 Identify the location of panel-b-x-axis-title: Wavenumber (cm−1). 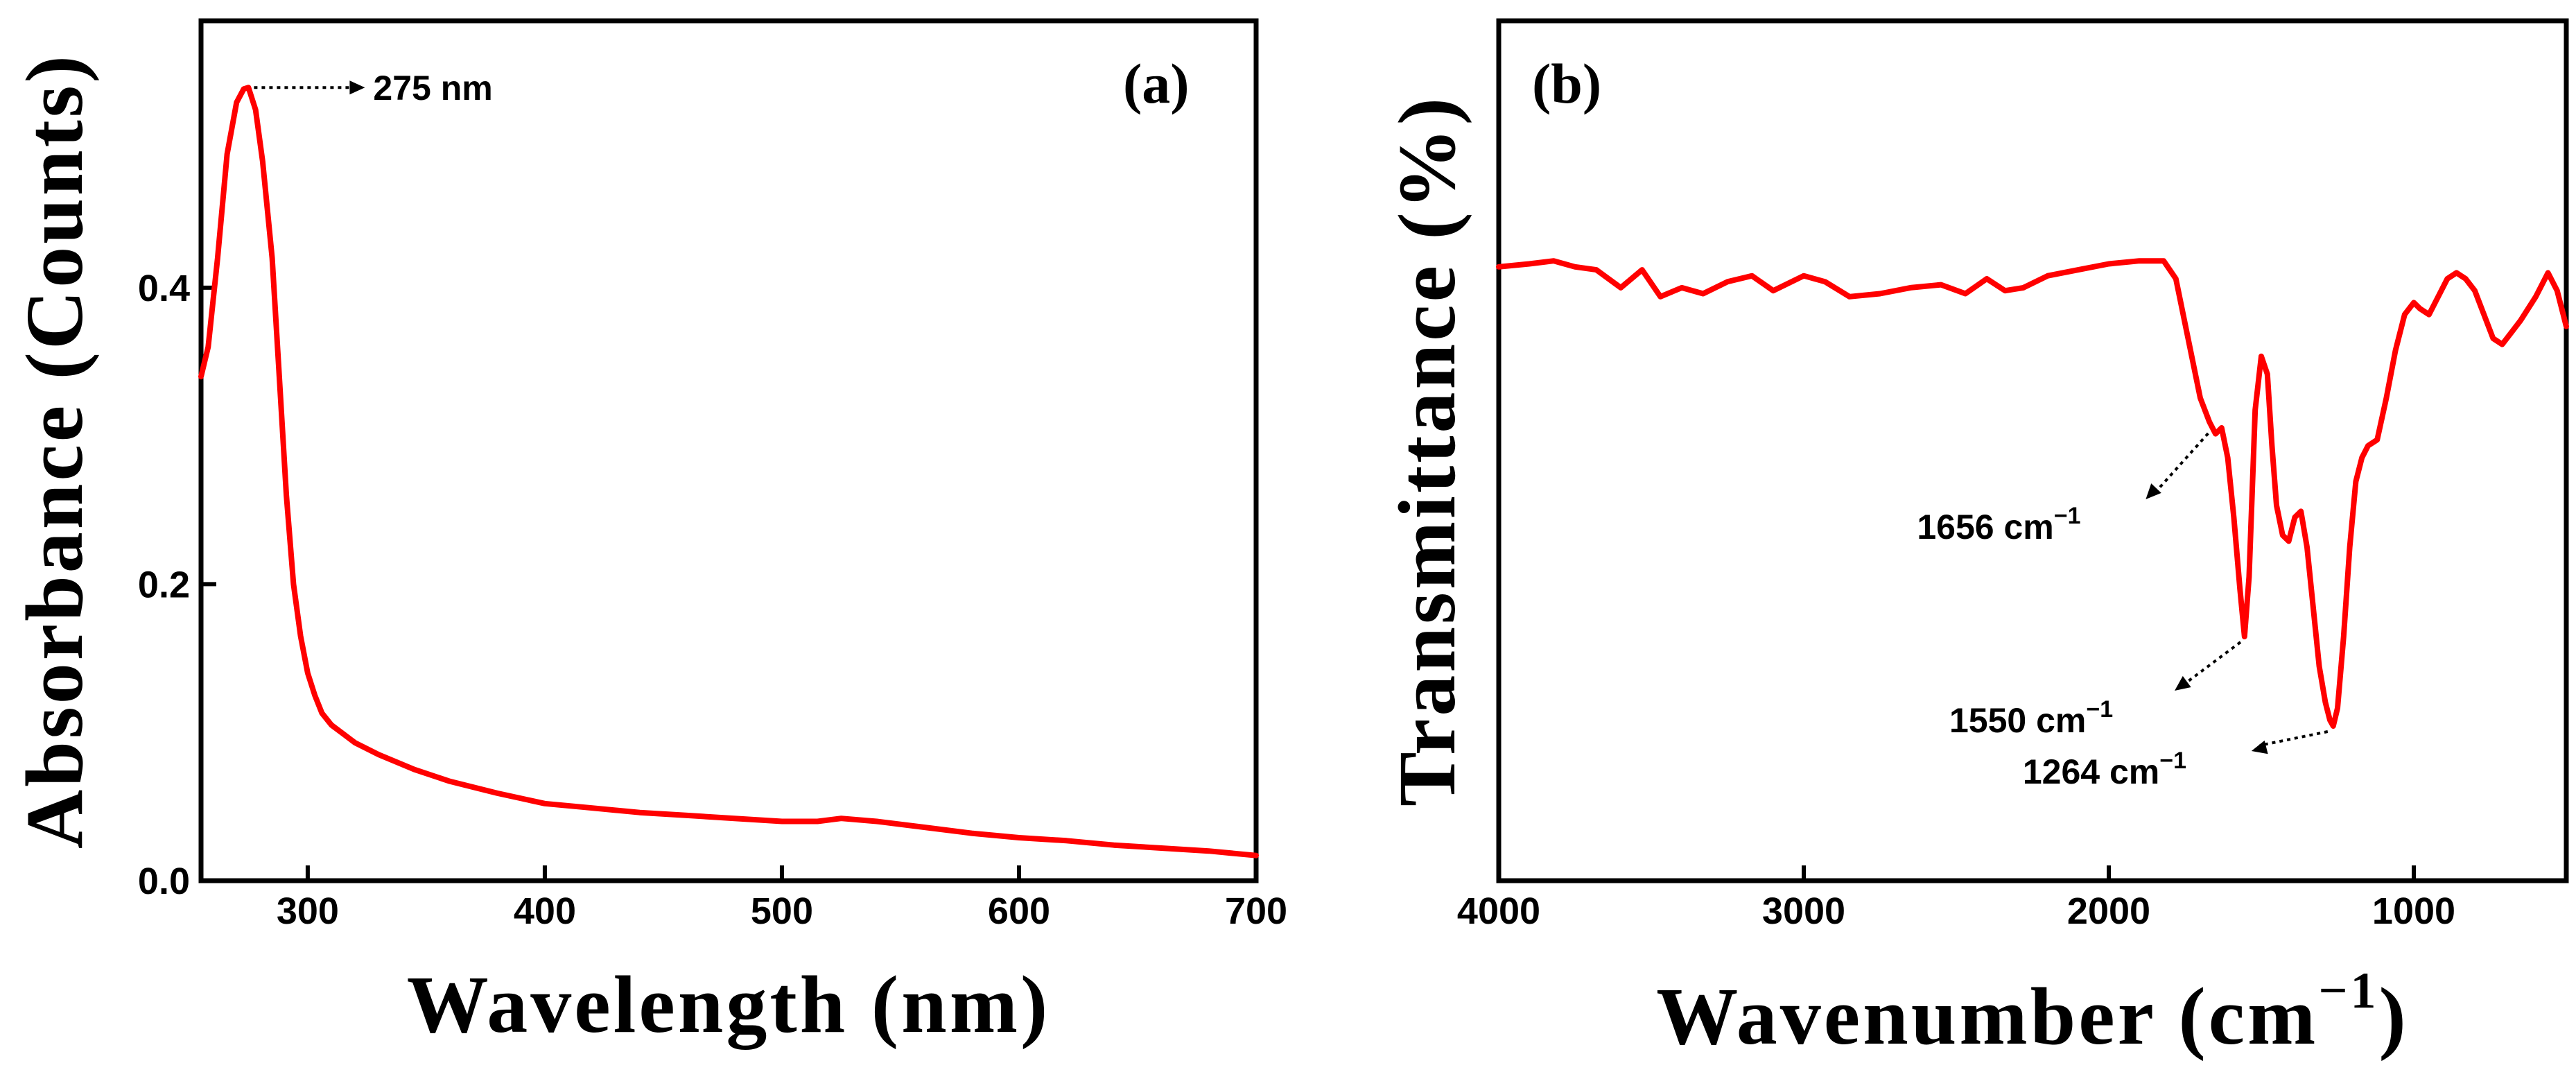
(2032, 1012).